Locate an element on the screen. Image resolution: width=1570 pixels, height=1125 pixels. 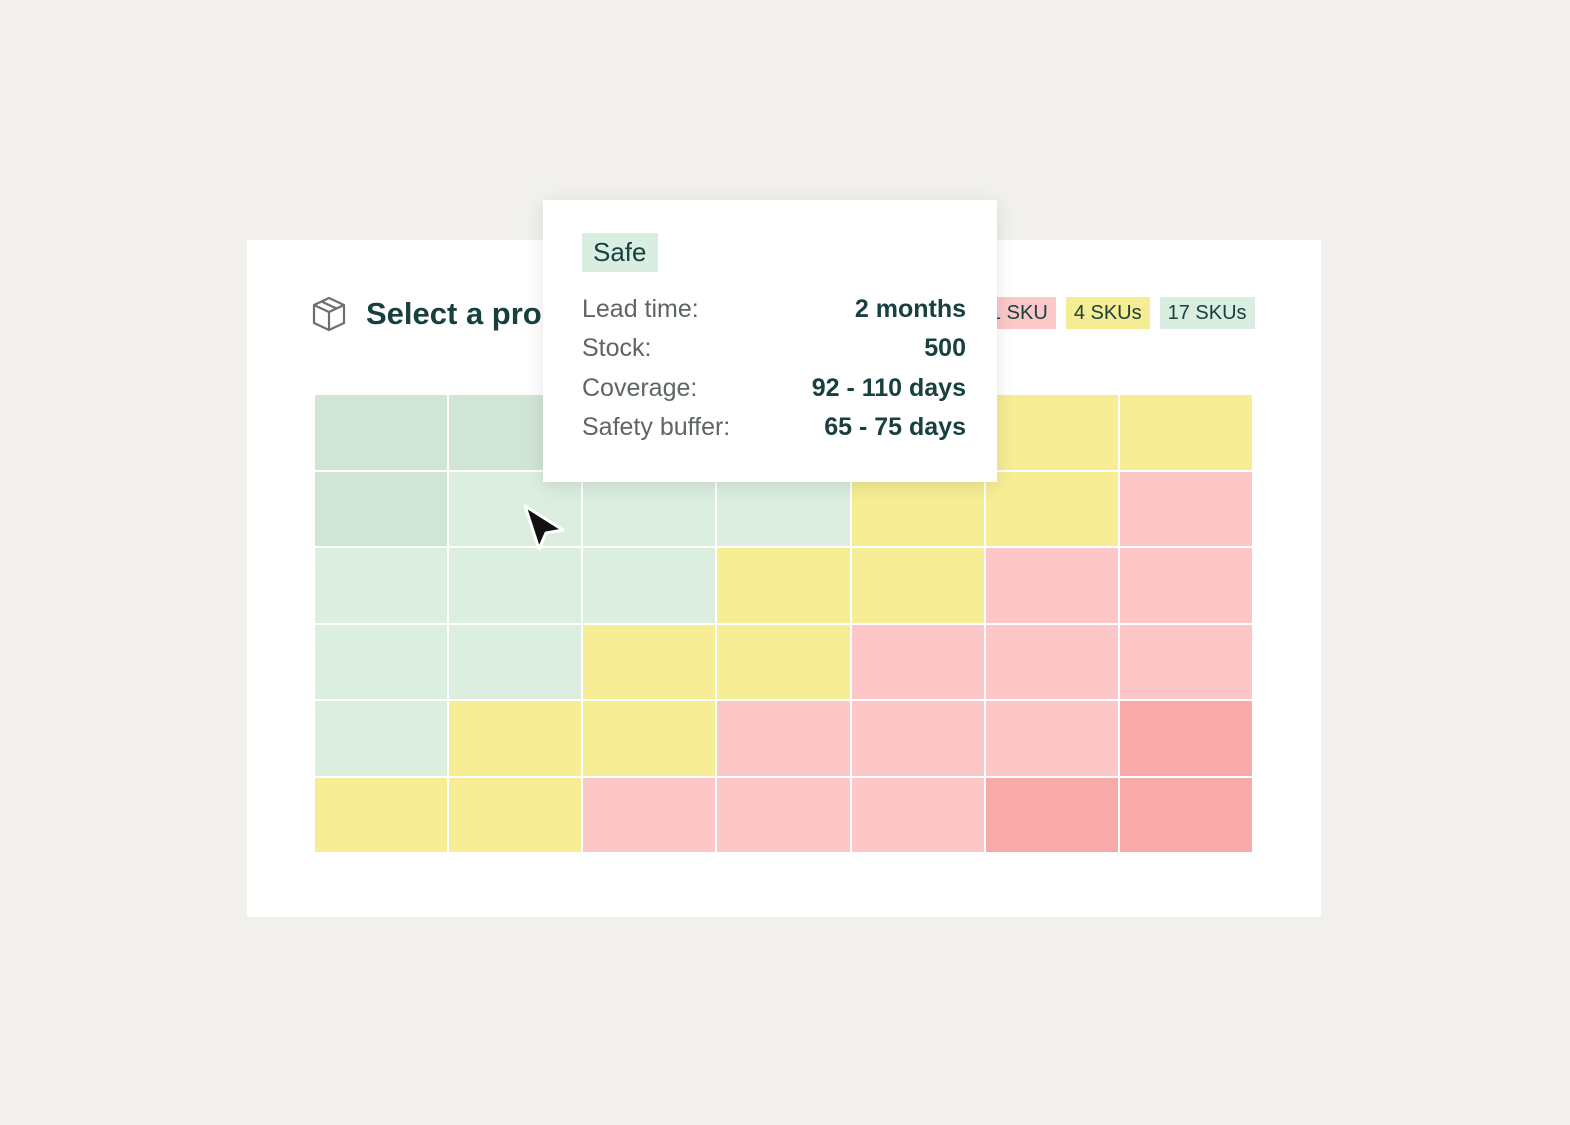
legend-badge-4-skus: 4 SKUs is located at coordinates (1107, 313).